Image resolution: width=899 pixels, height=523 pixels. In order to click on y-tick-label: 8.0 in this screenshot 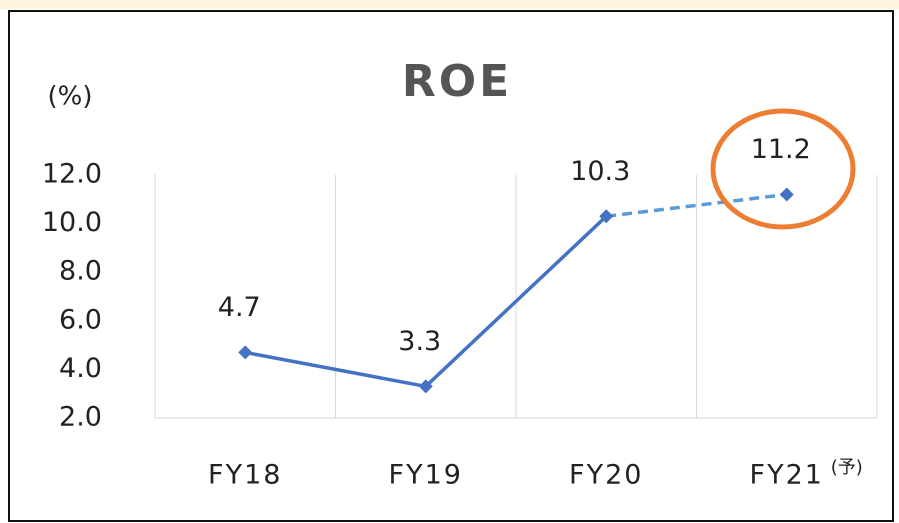, I will do `click(80, 271)`.